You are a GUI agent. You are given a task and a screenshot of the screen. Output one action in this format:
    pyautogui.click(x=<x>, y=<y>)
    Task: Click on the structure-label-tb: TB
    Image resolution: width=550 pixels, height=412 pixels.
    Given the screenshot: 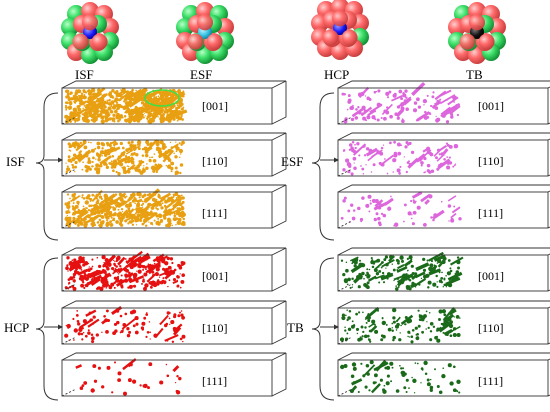 What is the action you would take?
    pyautogui.click(x=474, y=74)
    